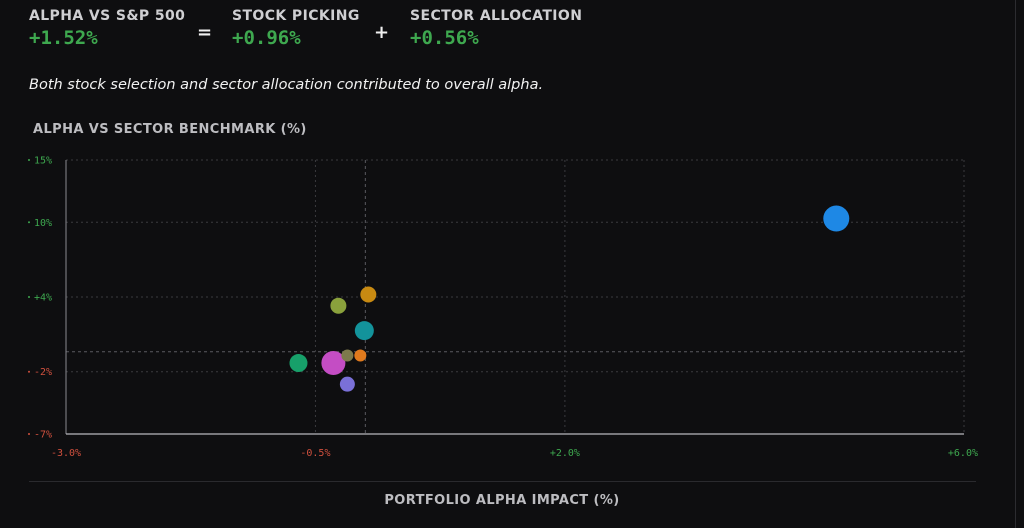 This screenshot has height=528, width=1024. What do you see at coordinates (43, 161) in the screenshot?
I see `y-tick-label: 15%` at bounding box center [43, 161].